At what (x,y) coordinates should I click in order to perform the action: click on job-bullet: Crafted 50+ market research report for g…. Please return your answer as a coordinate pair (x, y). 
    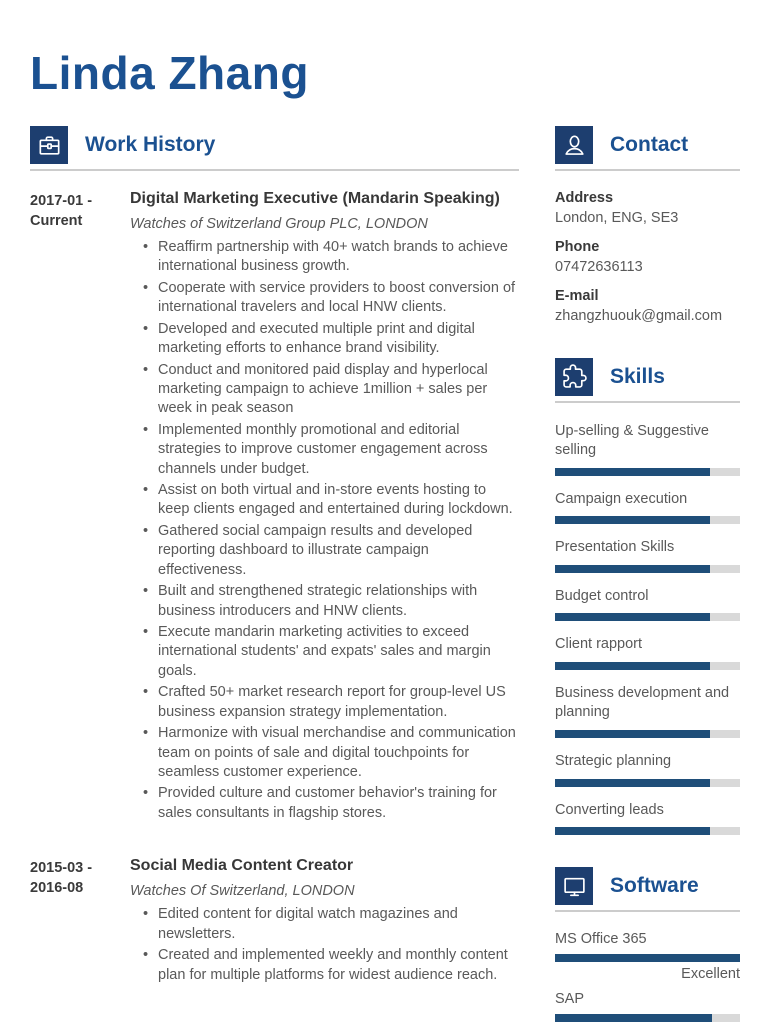
    Looking at the image, I should click on (331, 702).